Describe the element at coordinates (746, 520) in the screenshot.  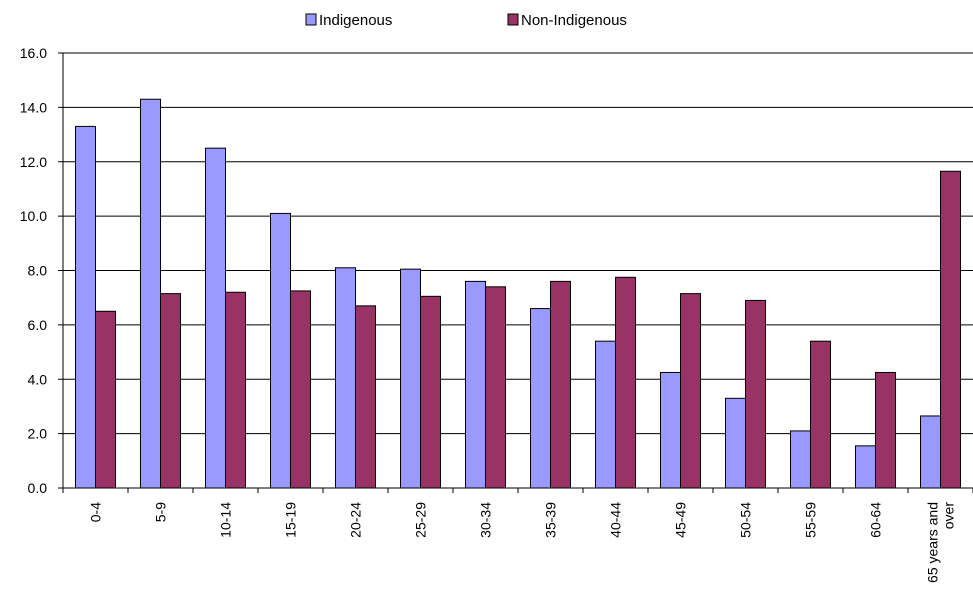
I see `x-tick-label: 50-54` at that location.